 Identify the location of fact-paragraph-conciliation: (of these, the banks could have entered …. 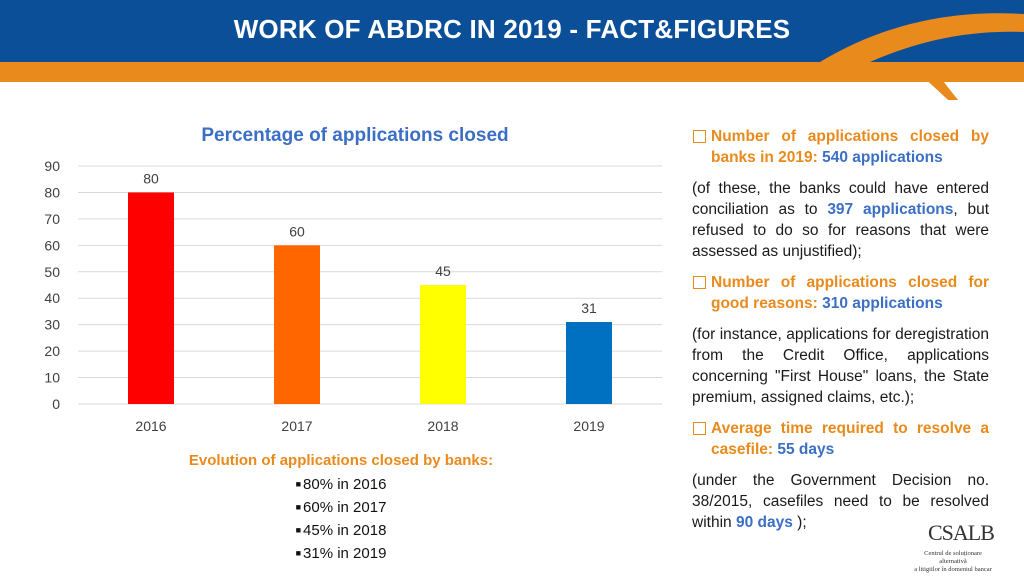
(841, 220).